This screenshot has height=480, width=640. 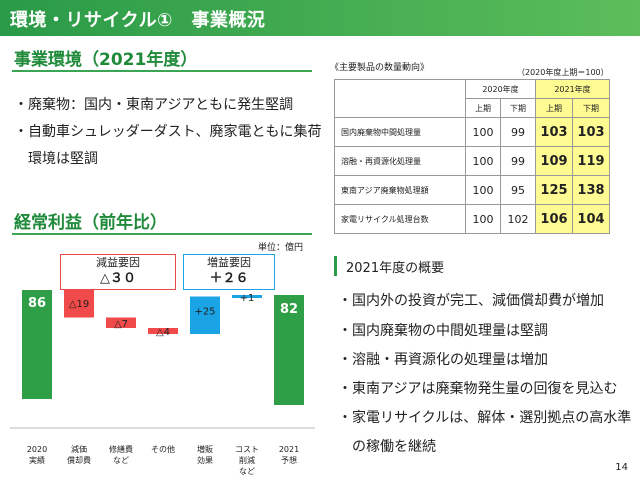 I want to click on overview-bullet-5: ・家電リサイクルは、解体・選別拠点の高水準, so click(x=485, y=418).